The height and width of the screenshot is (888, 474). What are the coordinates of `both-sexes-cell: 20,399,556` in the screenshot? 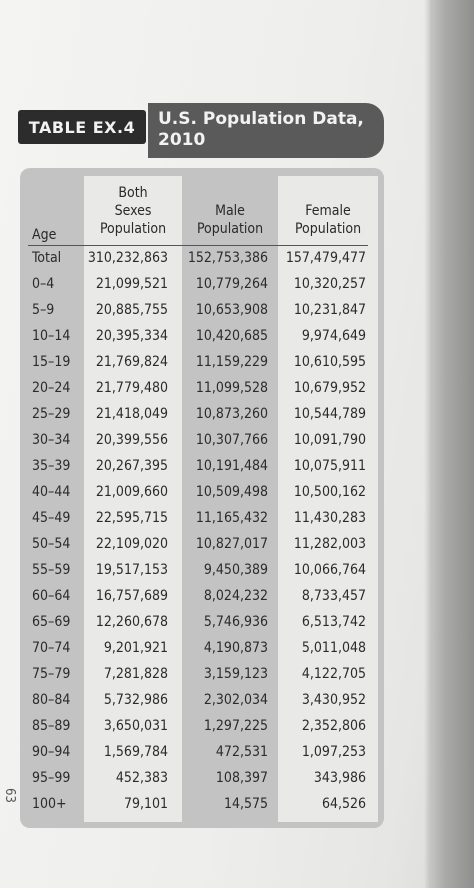 It's located at (131, 440).